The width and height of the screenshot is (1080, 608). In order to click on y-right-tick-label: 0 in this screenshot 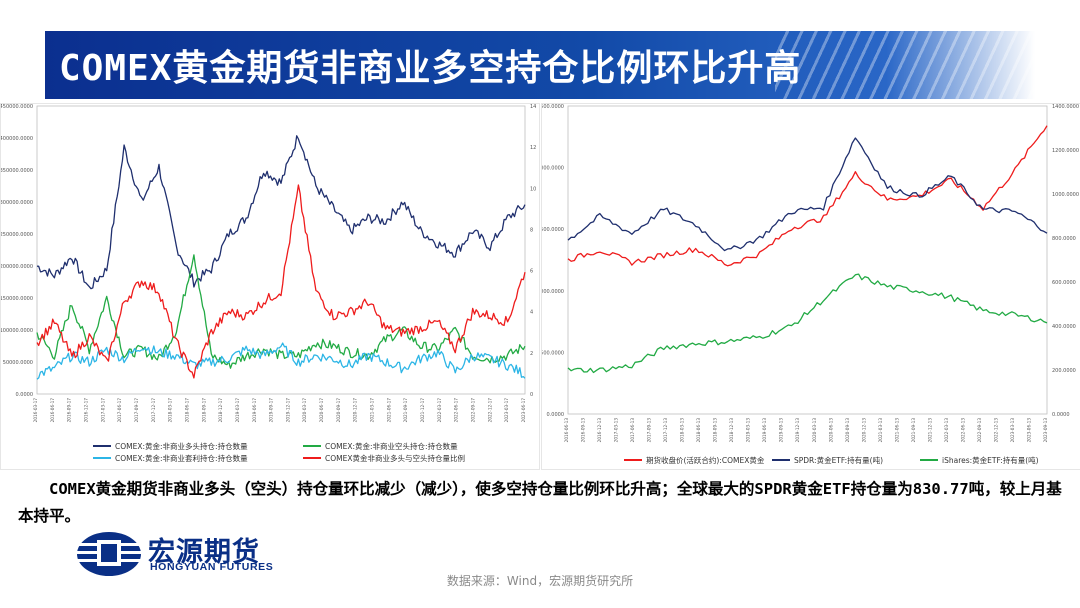, I will do `click(531, 395)`.